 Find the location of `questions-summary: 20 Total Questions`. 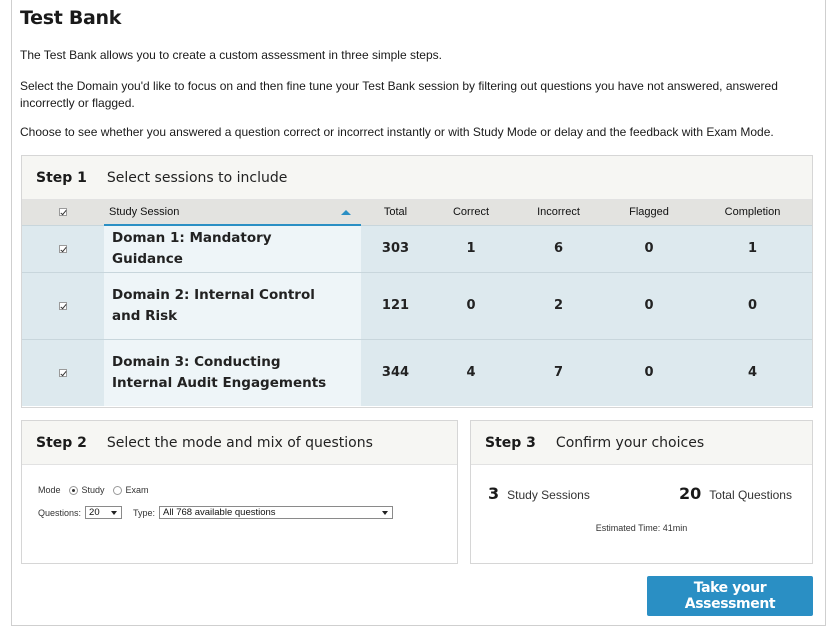

questions-summary: 20 Total Questions is located at coordinates (735, 493).